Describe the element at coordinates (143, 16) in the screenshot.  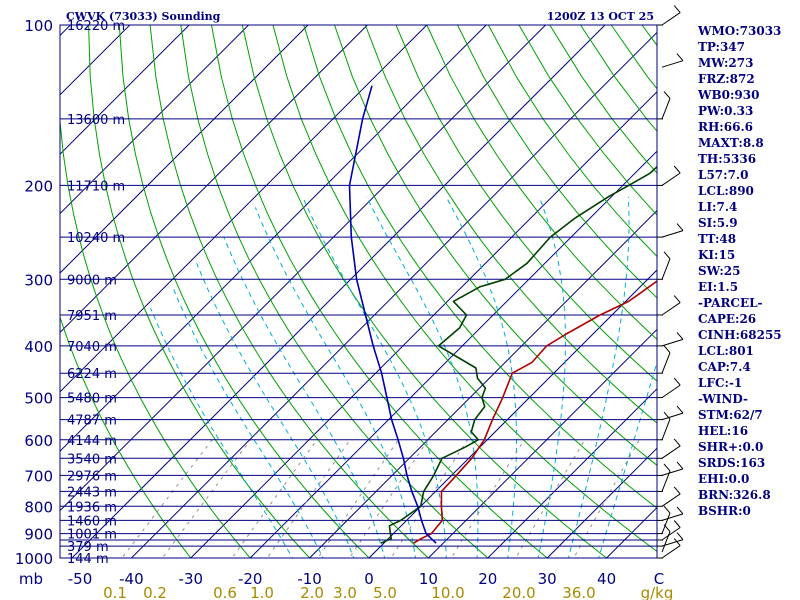
I see `chart-title: CWVK (73033) Sounding` at that location.